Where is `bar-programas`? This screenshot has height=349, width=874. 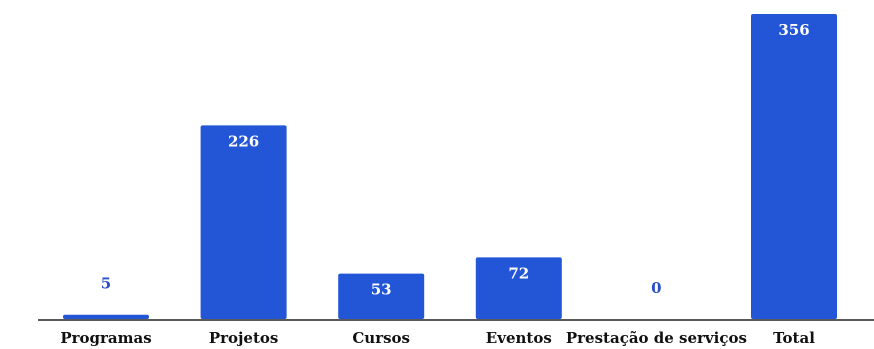
bar-programas is located at coordinates (106, 316).